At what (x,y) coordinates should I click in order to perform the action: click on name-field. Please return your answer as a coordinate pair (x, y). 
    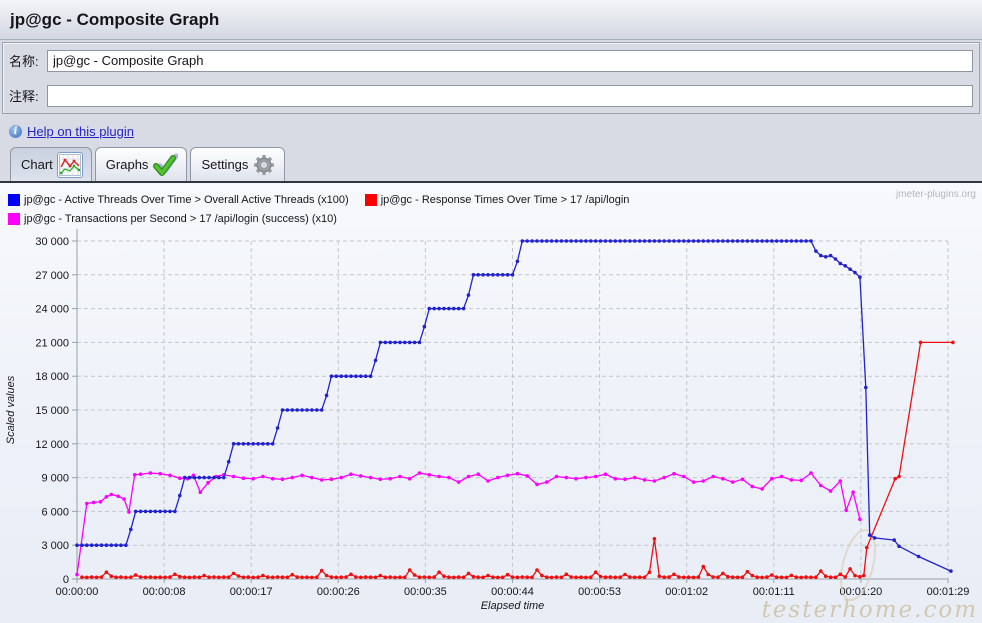
    Looking at the image, I should click on (510, 60).